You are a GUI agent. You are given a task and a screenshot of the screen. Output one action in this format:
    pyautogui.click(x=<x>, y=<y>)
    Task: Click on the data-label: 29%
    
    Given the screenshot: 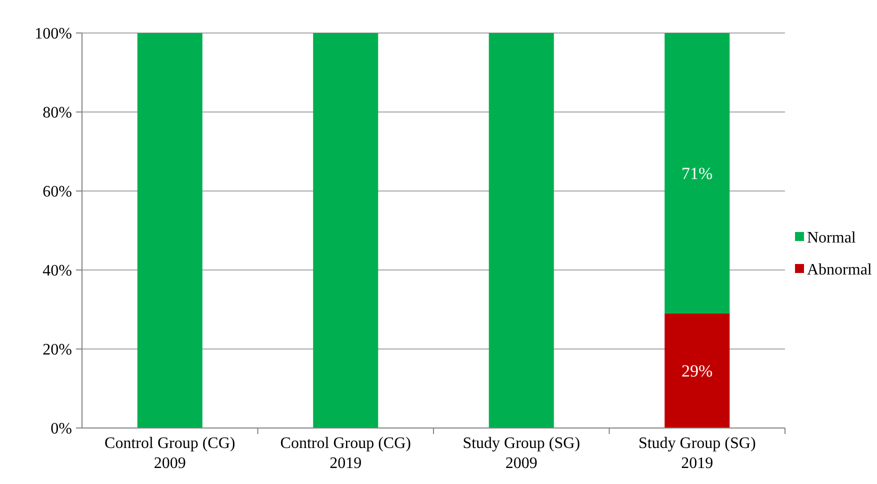 What is the action you would take?
    pyautogui.click(x=697, y=371)
    